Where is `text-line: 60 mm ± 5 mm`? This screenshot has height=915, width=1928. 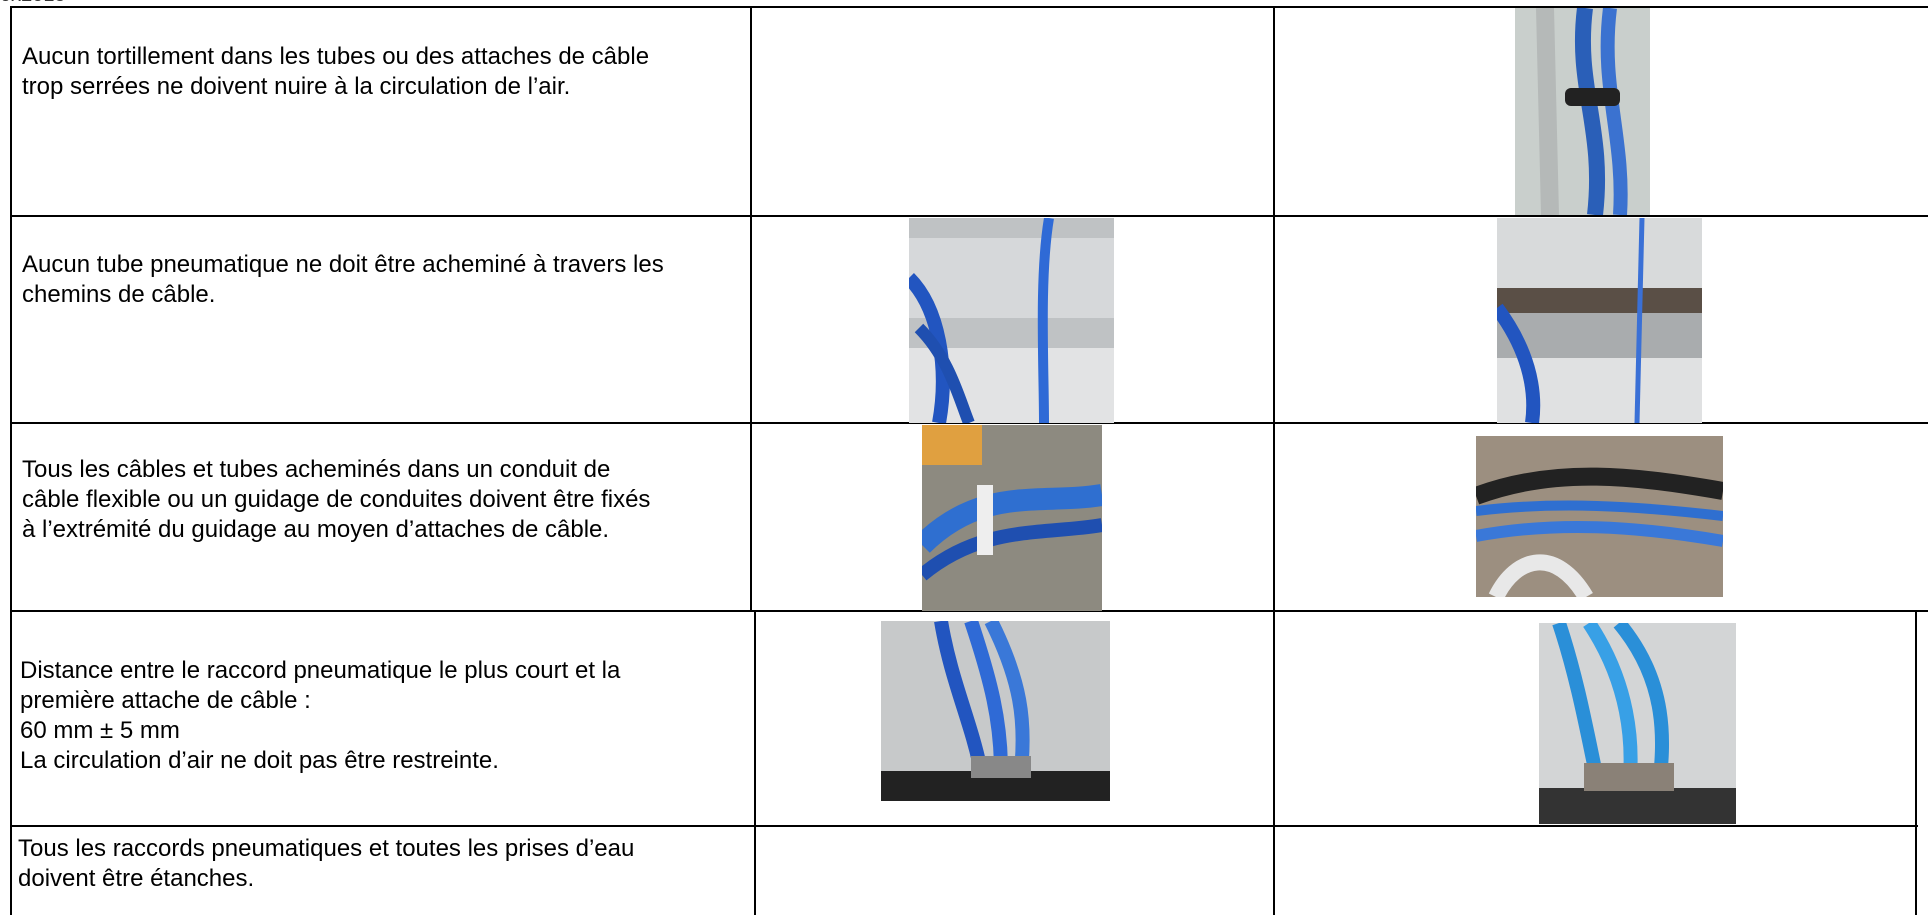 text-line: 60 mm ± 5 mm is located at coordinates (100, 730).